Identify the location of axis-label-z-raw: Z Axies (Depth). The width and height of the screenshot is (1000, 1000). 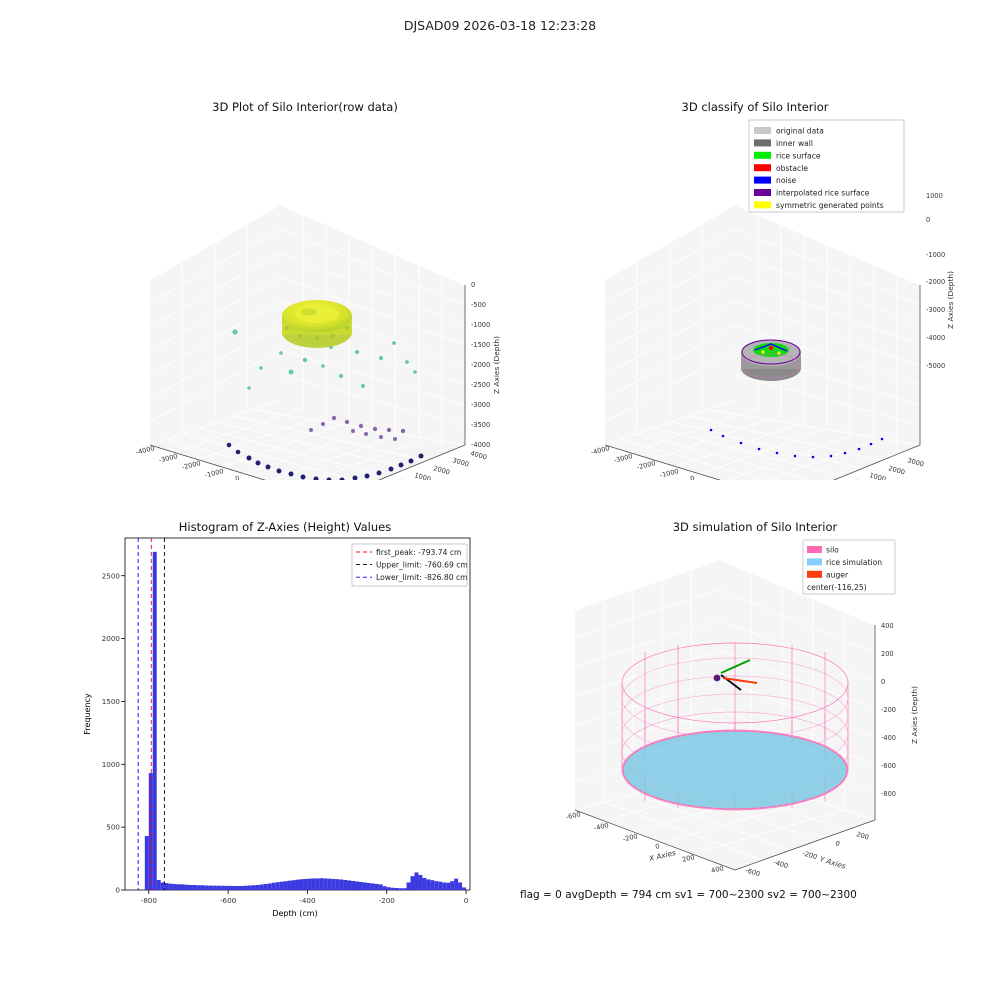
(496, 365).